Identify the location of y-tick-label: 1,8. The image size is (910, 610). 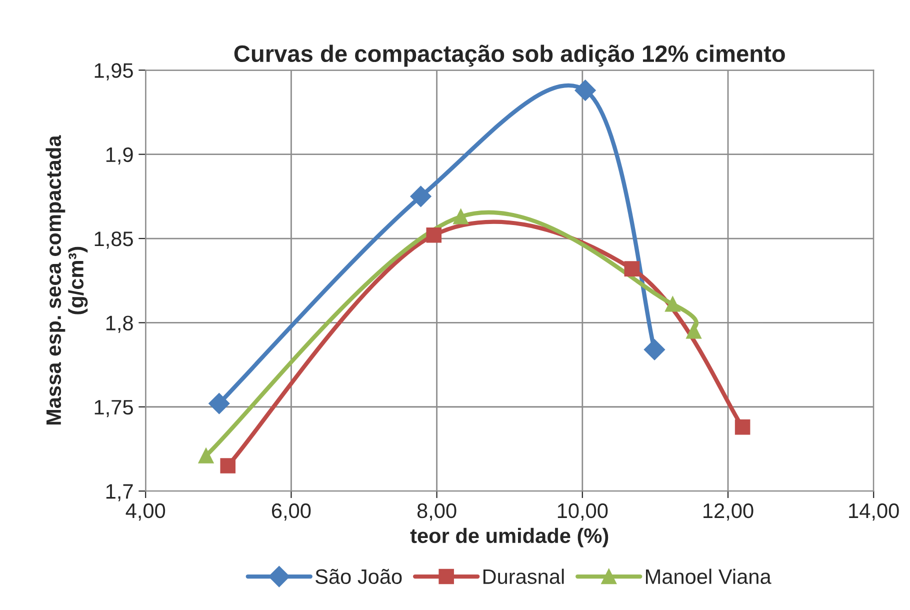
(119, 324).